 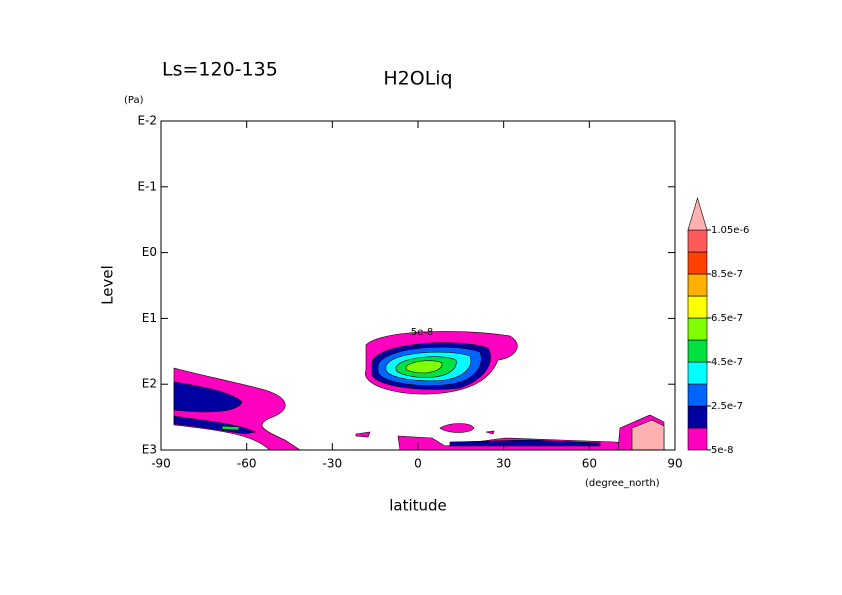 I want to click on y-tick-label: E0, so click(x=149, y=252).